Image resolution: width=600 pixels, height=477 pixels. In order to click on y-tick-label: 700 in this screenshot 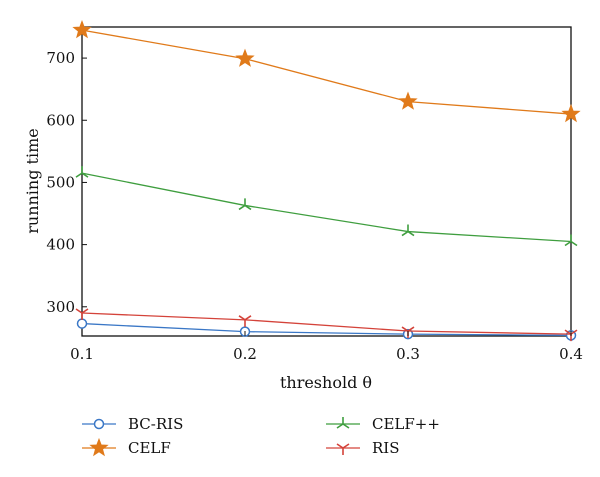, I will do `click(60, 58)`.